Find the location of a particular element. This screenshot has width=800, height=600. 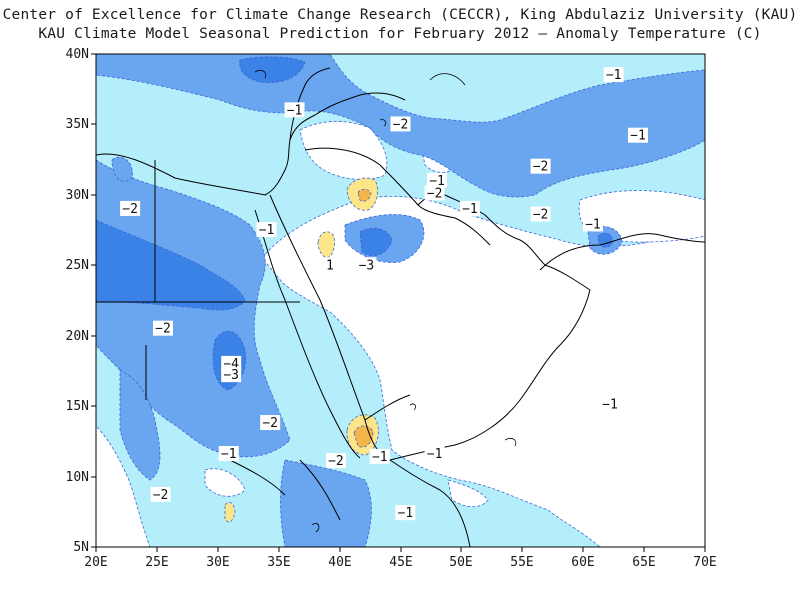

contour-label: 1 is located at coordinates (330, 265).